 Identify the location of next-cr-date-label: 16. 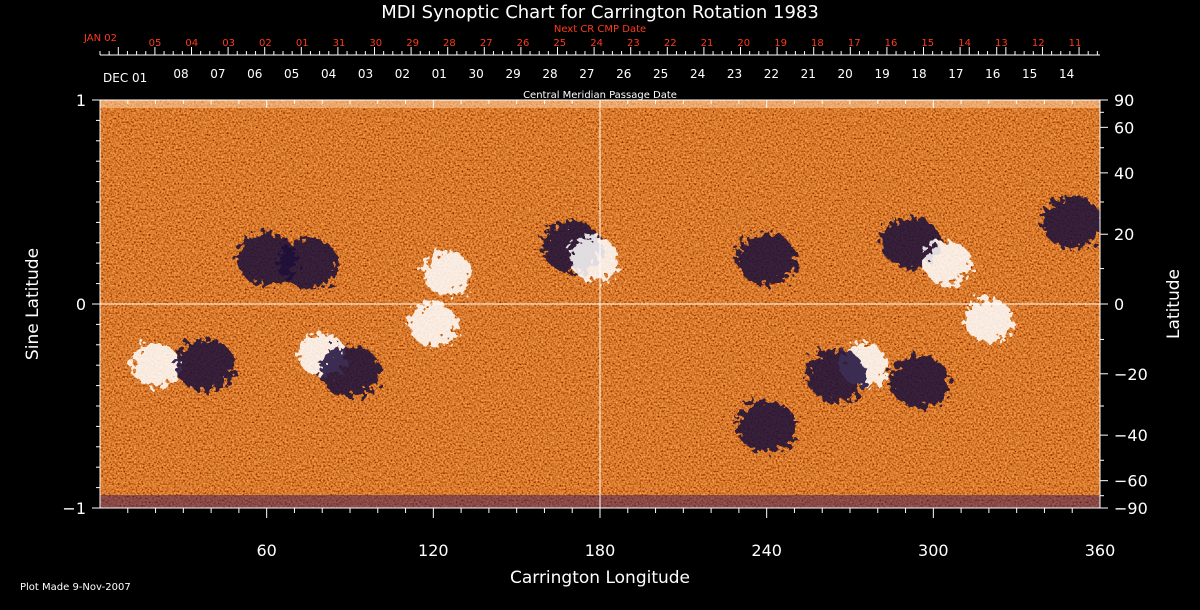
(891, 43).